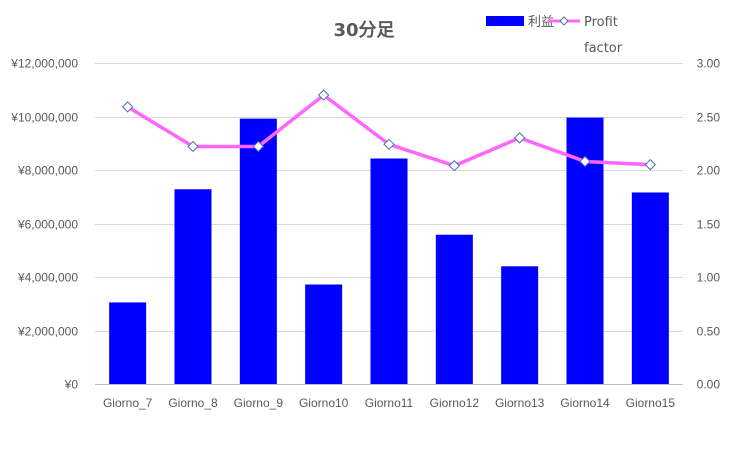 The height and width of the screenshot is (449, 729). I want to click on legend-label-profit-factor-line1: Profit, so click(601, 22).